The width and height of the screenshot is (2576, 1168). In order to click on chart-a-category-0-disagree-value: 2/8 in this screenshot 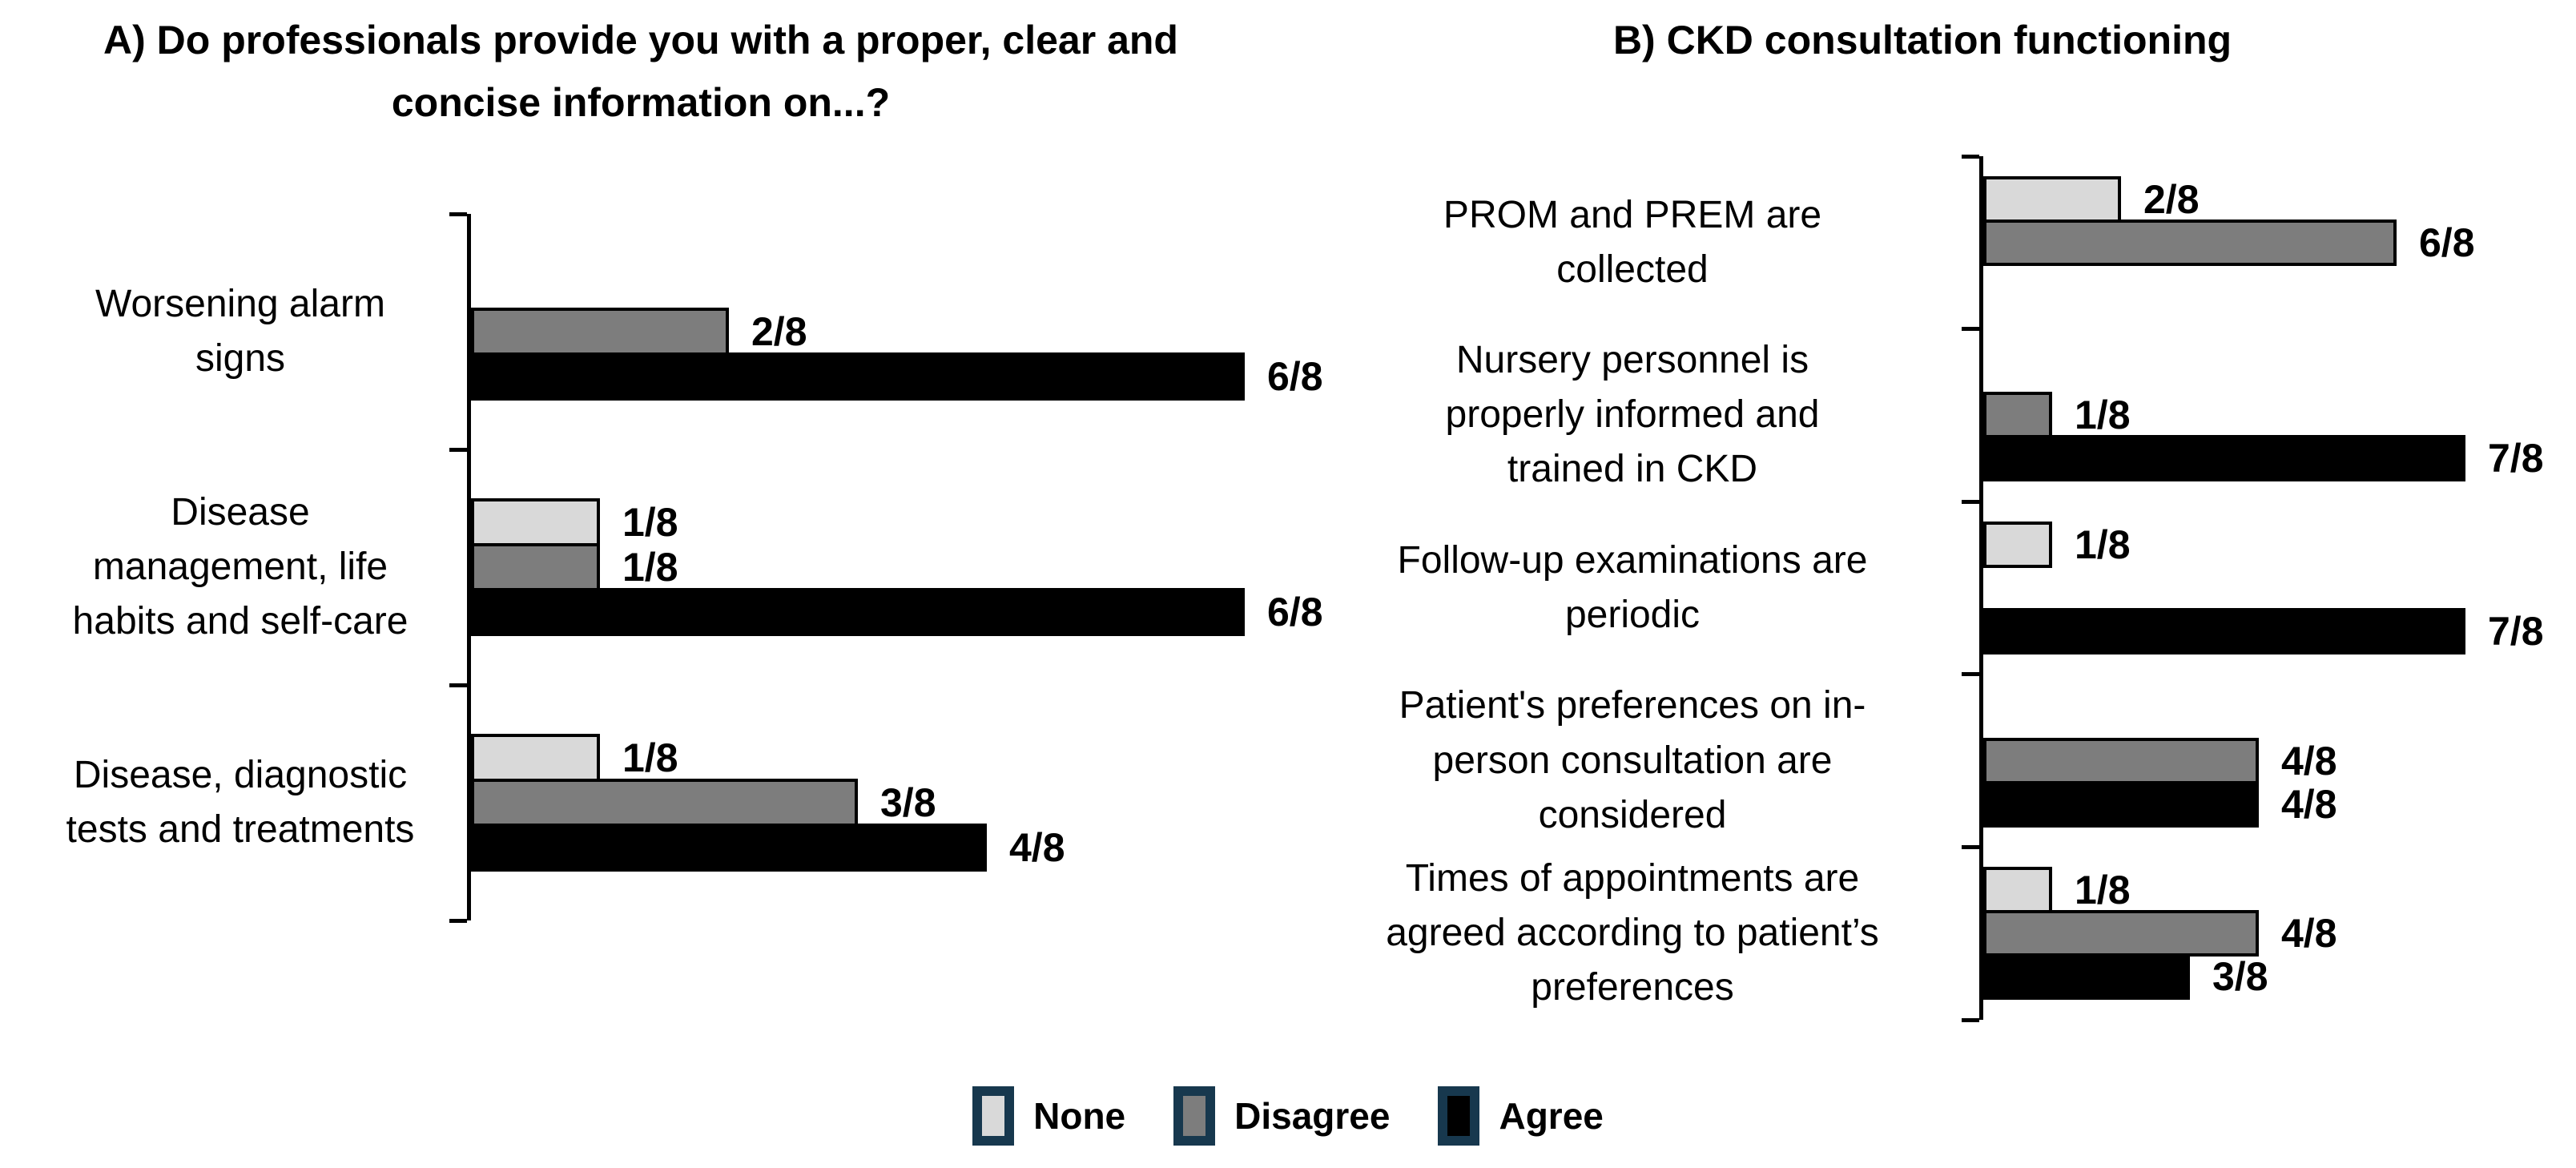, I will do `click(779, 332)`.